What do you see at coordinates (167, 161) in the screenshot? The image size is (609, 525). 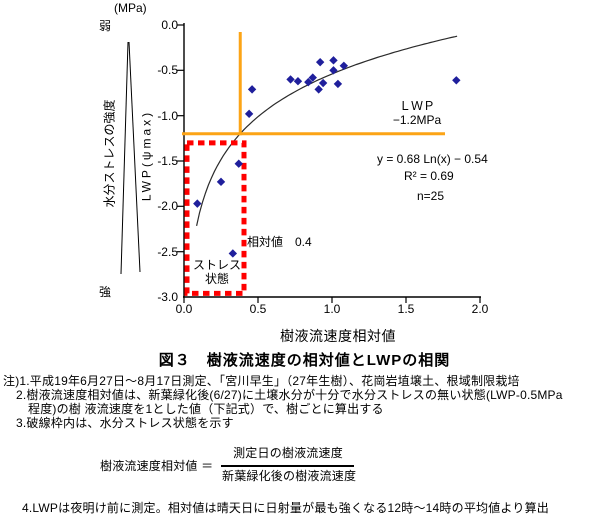 I see `y-tick-label: -1.5` at bounding box center [167, 161].